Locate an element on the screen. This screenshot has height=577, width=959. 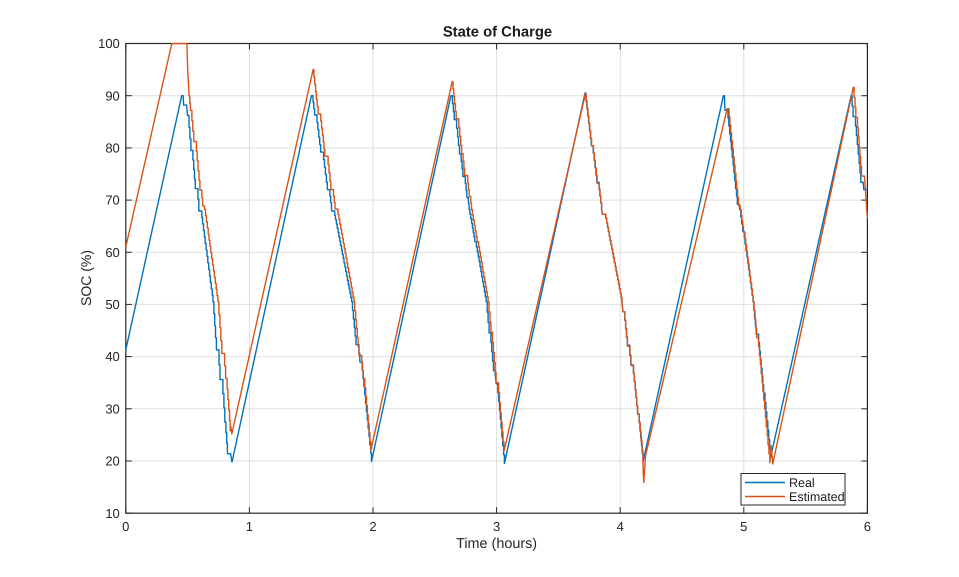
svg-text: State of Charge is located at coordinates (497, 33).